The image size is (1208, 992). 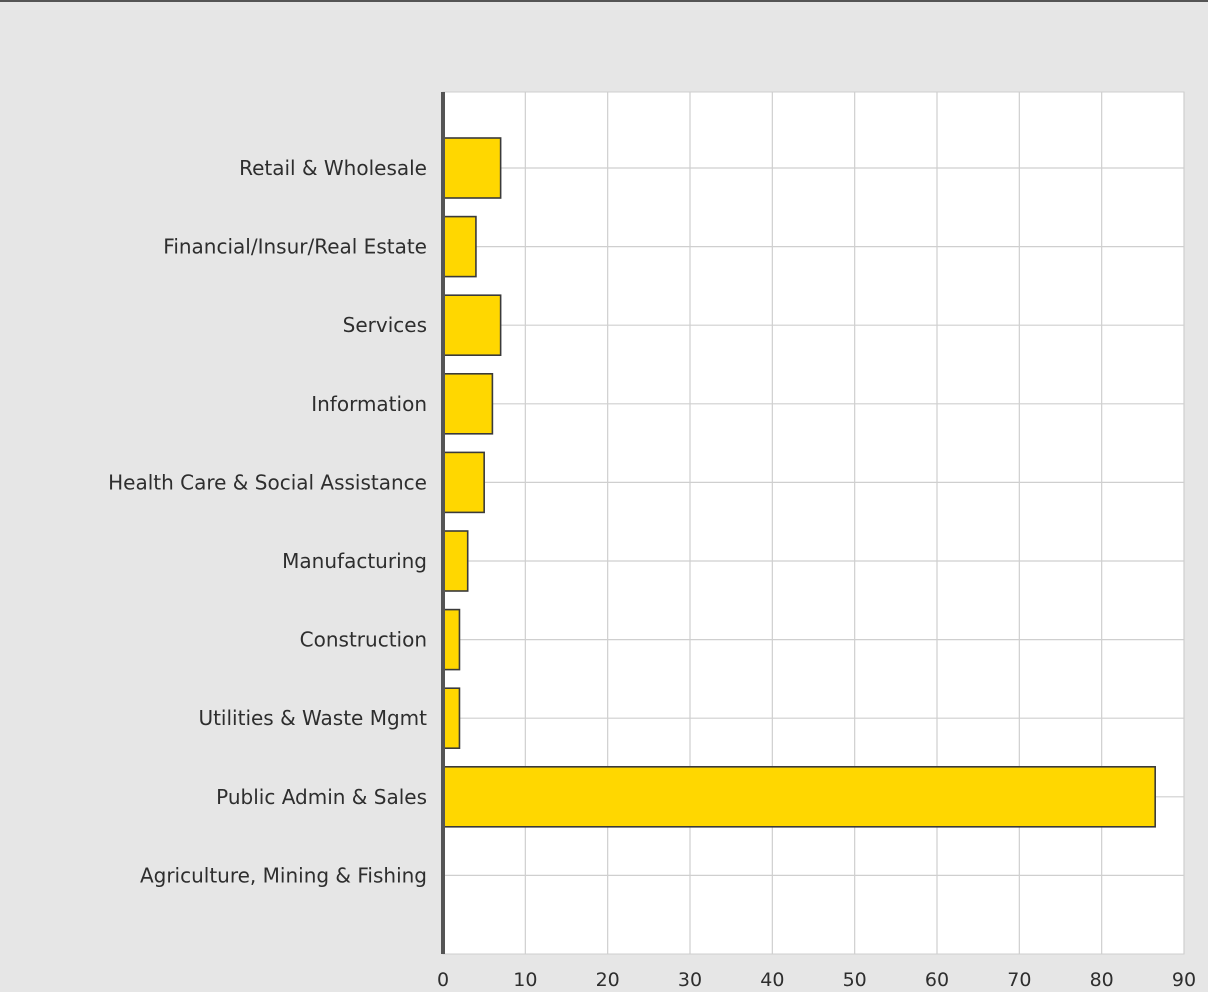 I want to click on category-label: Information, so click(x=369, y=404).